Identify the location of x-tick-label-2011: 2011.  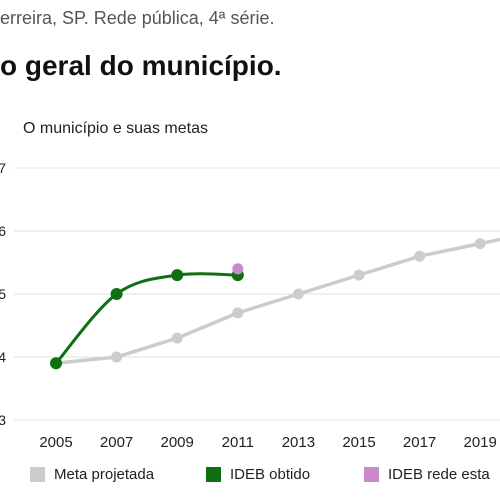
(238, 442).